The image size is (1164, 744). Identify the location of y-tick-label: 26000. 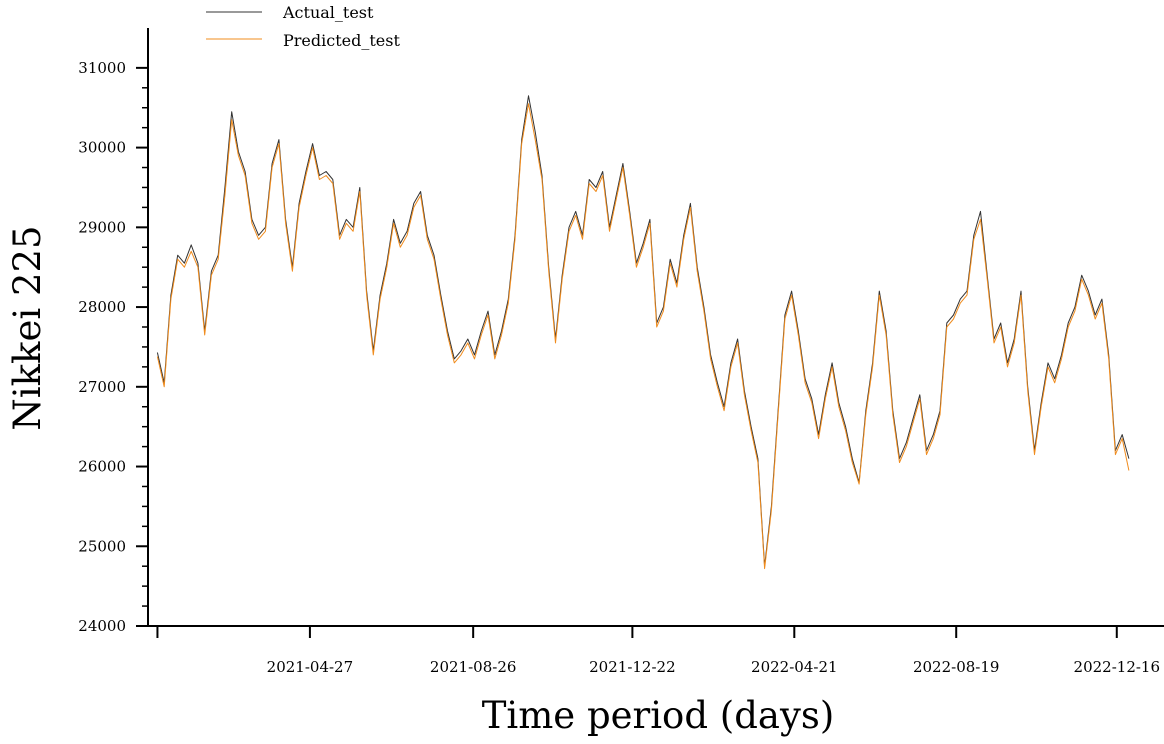
(102, 467).